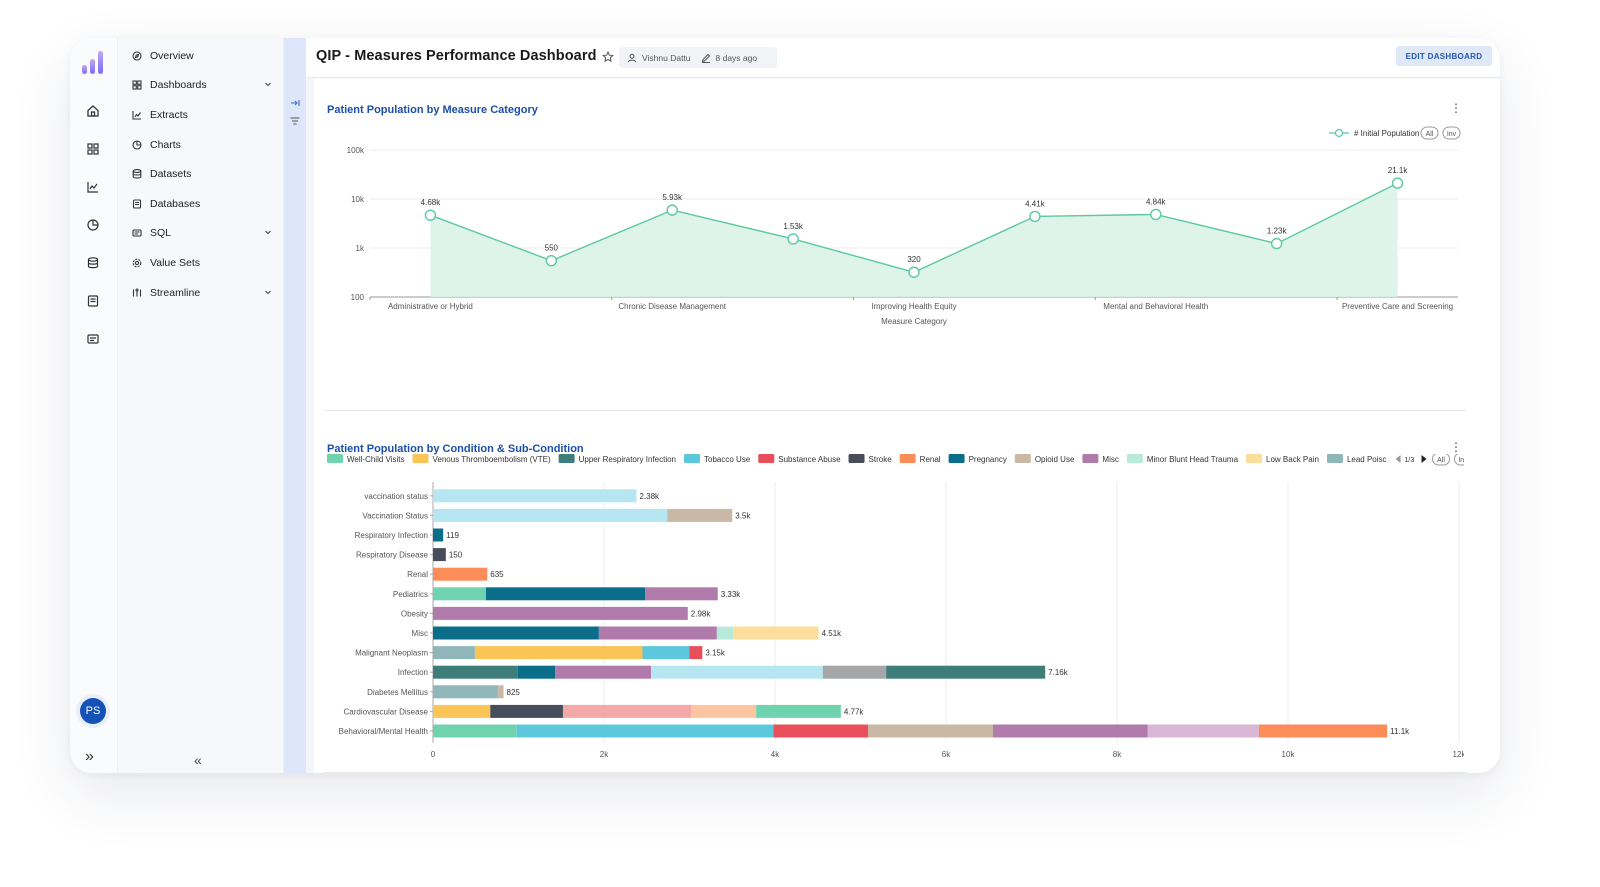  What do you see at coordinates (201, 56) in the screenshot?
I see `sidebar-item-overview: Overview` at bounding box center [201, 56].